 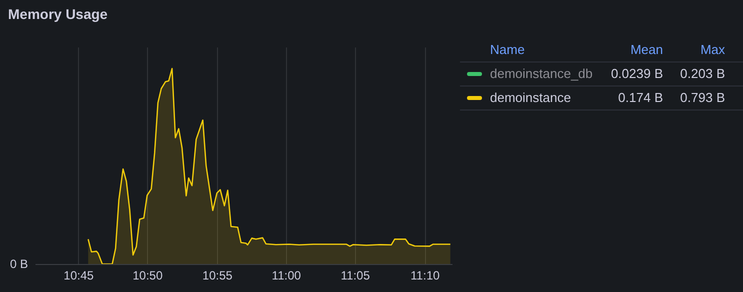 I want to click on text: 0.0239 B, so click(x=636, y=73).